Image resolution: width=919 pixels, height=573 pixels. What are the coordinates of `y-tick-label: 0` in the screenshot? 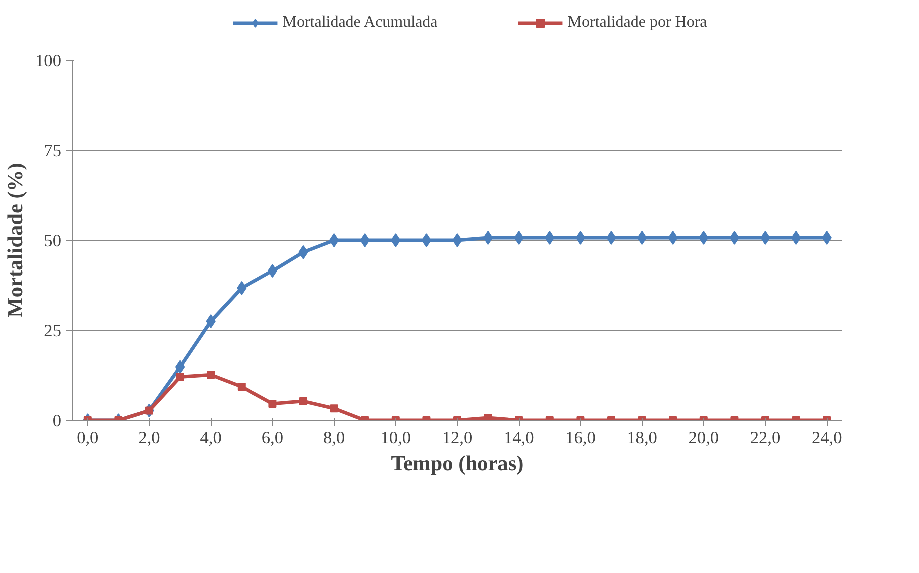 It's located at (57, 421).